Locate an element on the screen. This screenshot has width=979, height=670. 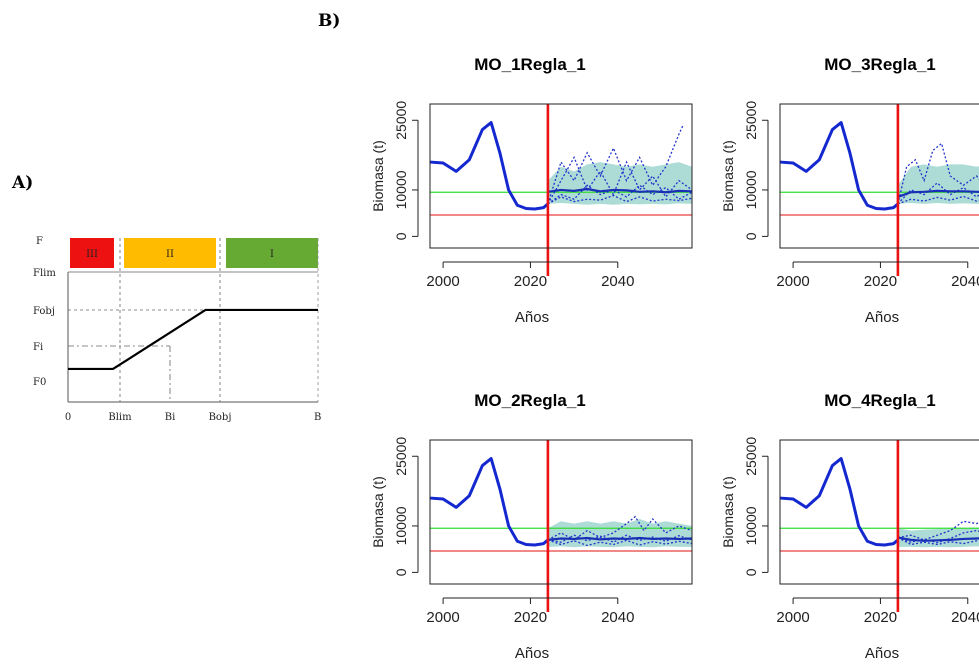
chart-title: MO_1Regla_1 is located at coordinates (530, 64).